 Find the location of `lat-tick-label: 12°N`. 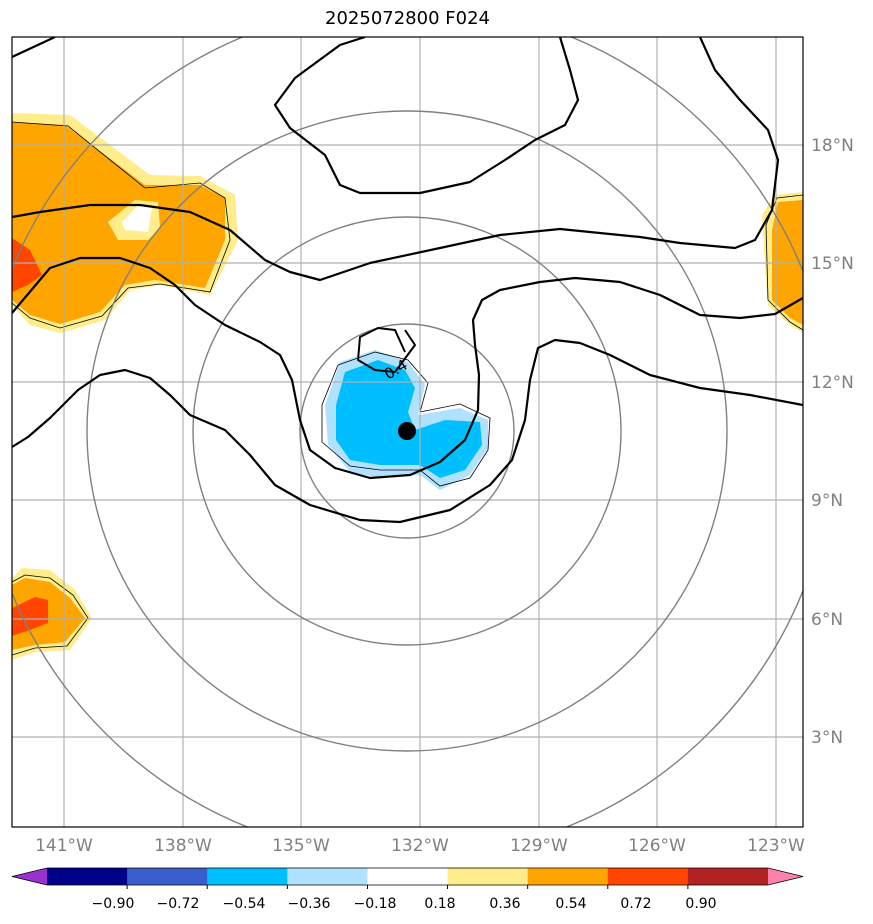

lat-tick-label: 12°N is located at coordinates (832, 383).